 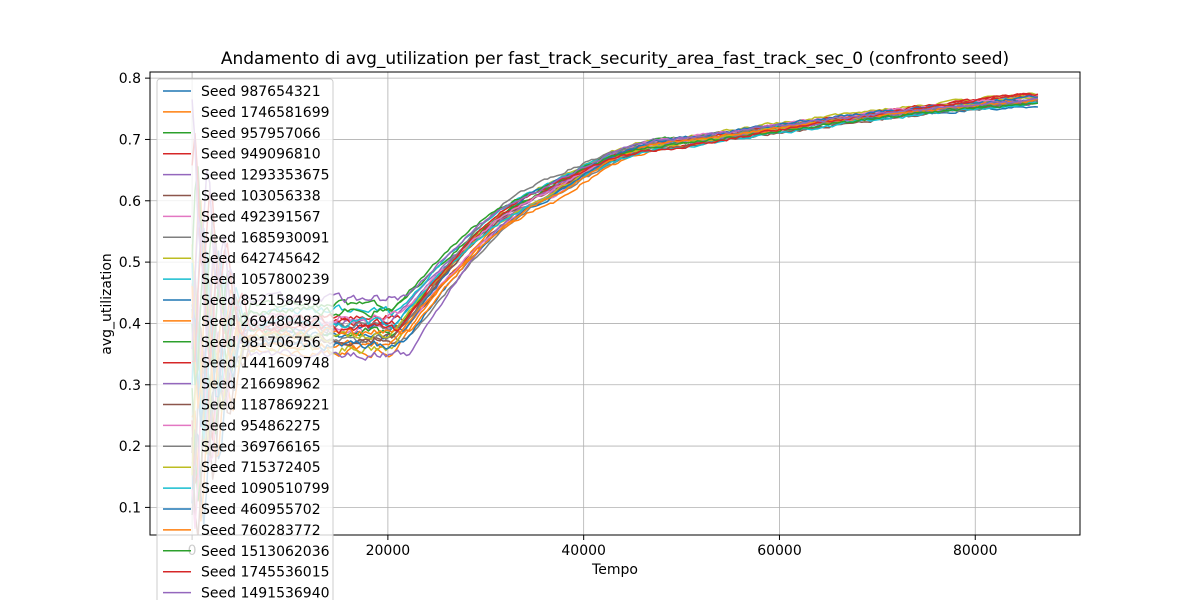 I want to click on legend-entry: Seed 1441609748, so click(x=265, y=364).